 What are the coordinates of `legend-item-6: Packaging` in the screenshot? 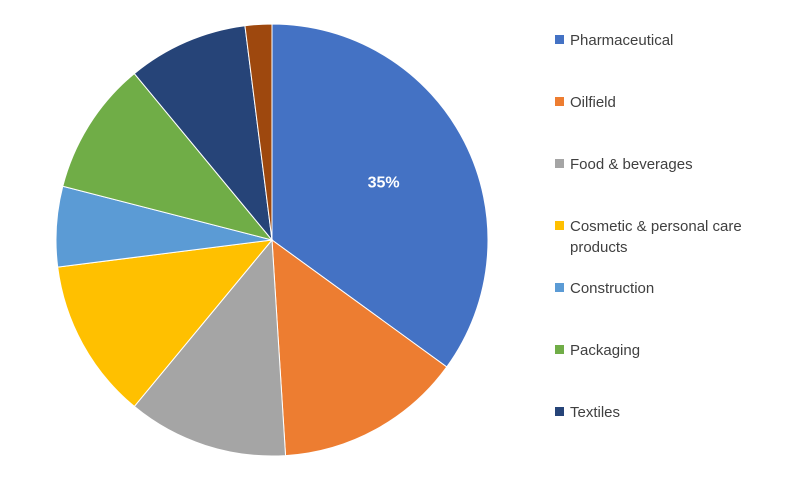 It's located at (670, 350).